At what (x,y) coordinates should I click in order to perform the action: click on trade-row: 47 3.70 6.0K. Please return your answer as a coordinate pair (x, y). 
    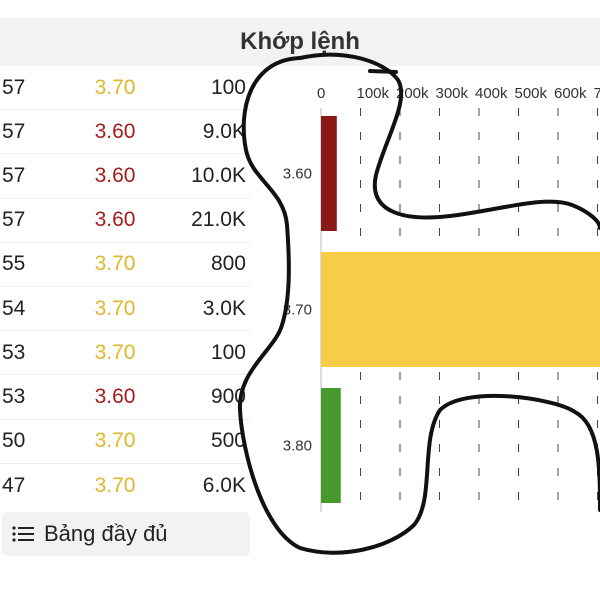
    Looking at the image, I should click on (125, 486).